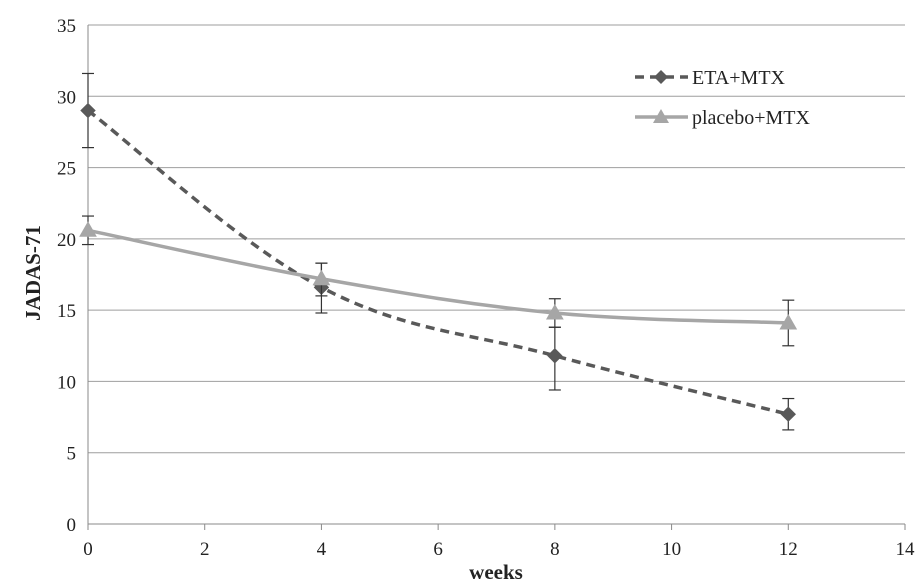 This screenshot has width=922, height=582. I want to click on x-tick-10: 10, so click(671, 549).